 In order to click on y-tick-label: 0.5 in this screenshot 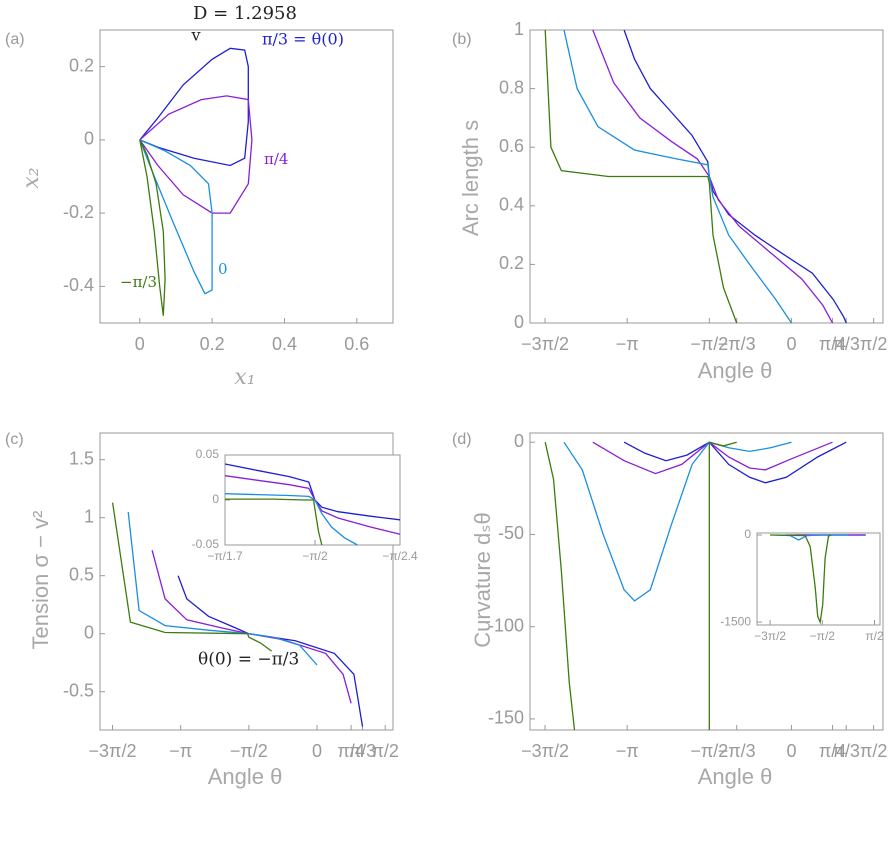, I will do `click(81, 574)`.